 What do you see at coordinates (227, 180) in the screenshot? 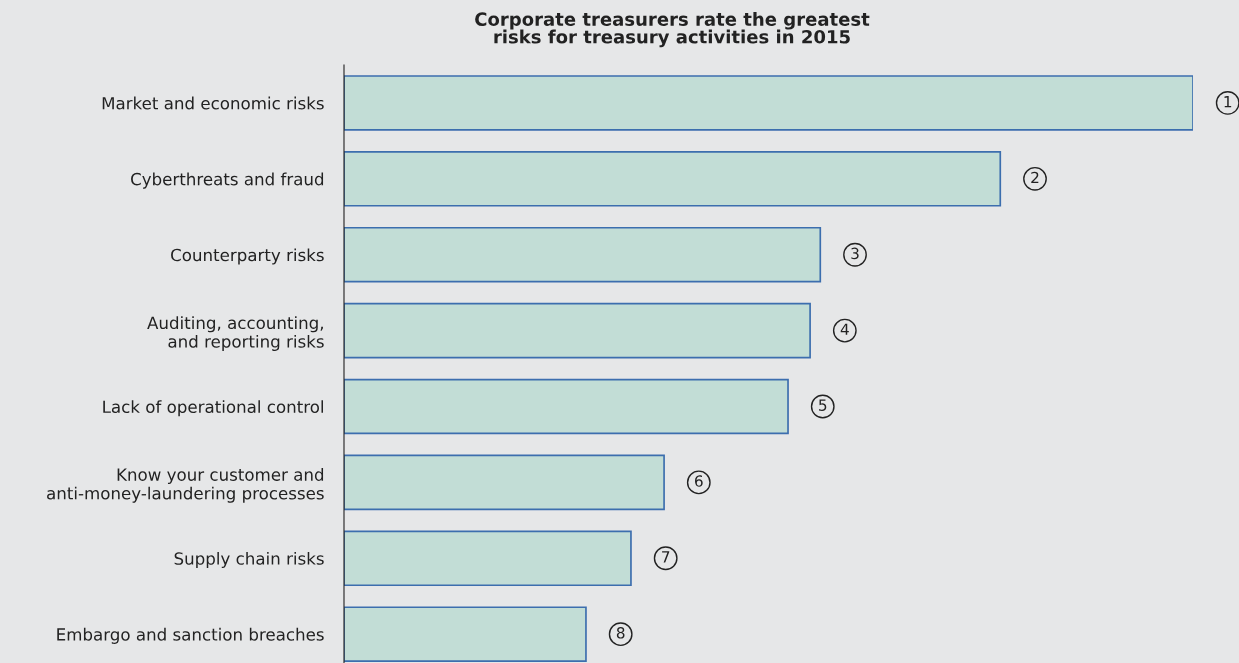
I see `y-tick-label: Cyberthreats and fraud` at bounding box center [227, 180].